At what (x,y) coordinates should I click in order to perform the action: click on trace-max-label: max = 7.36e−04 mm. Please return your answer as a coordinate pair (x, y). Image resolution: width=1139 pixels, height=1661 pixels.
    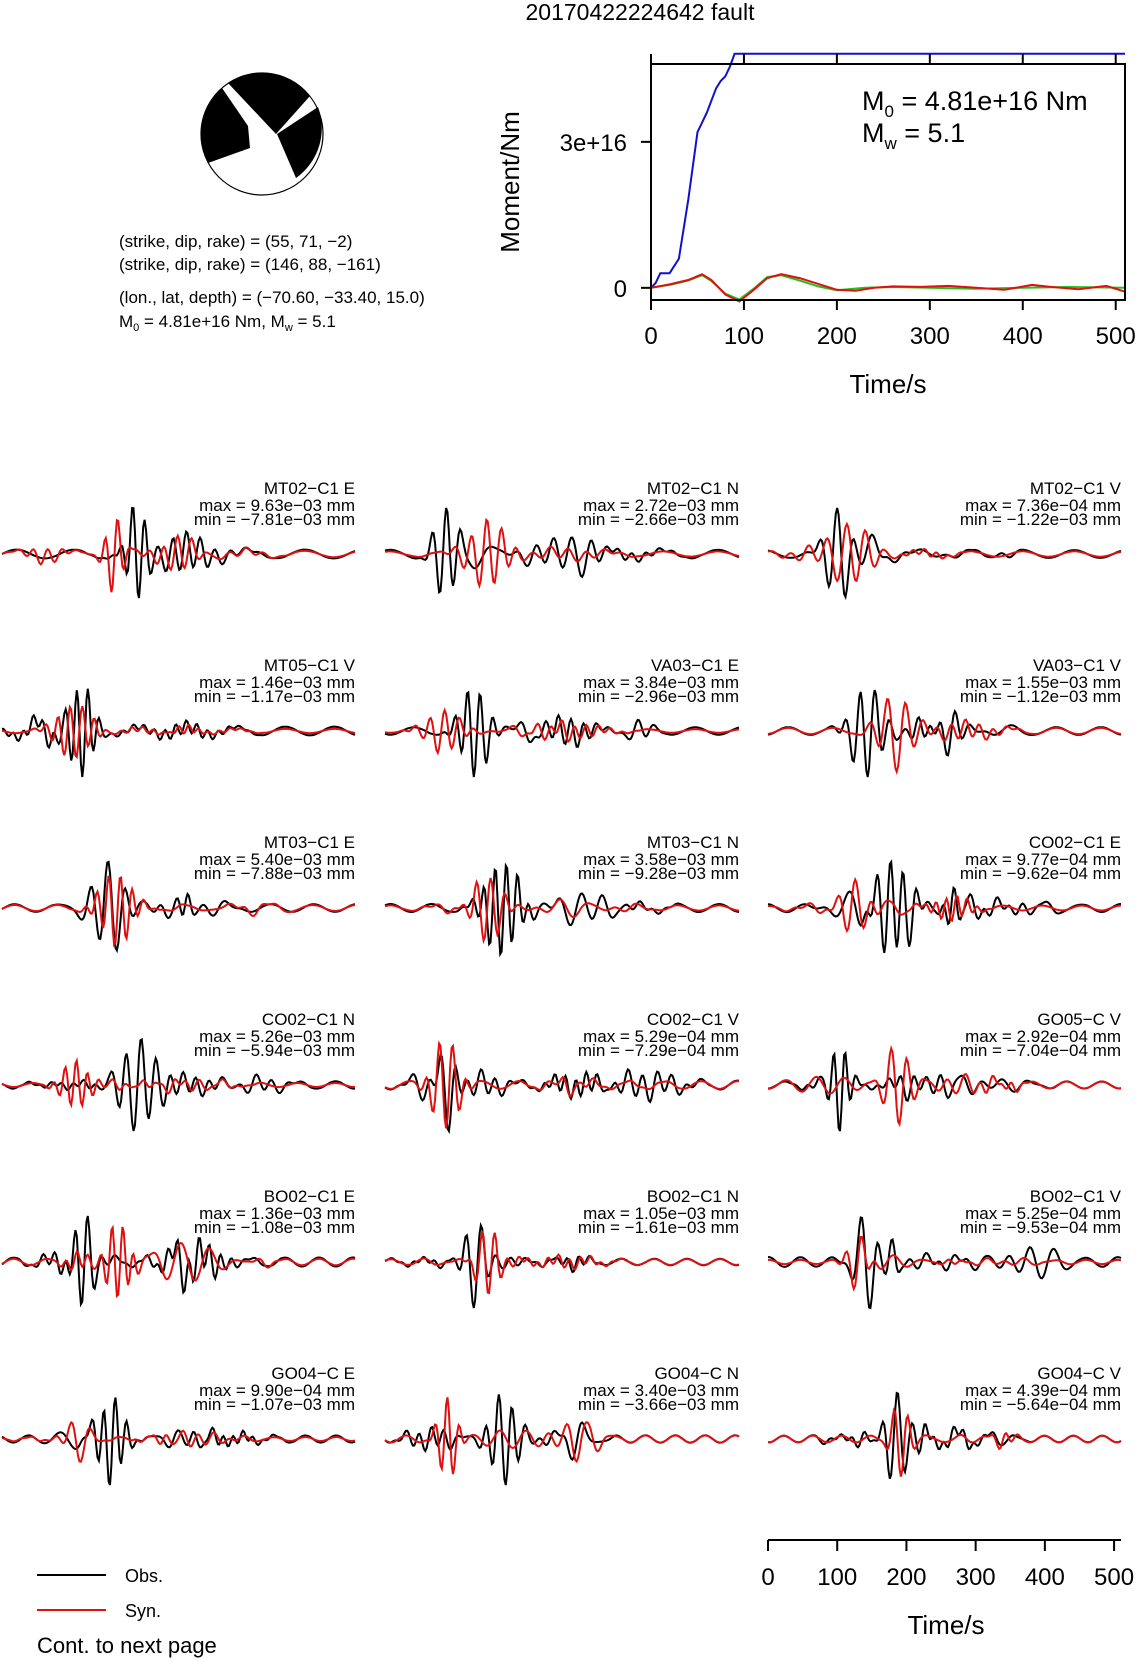
    Looking at the image, I should click on (1043, 505).